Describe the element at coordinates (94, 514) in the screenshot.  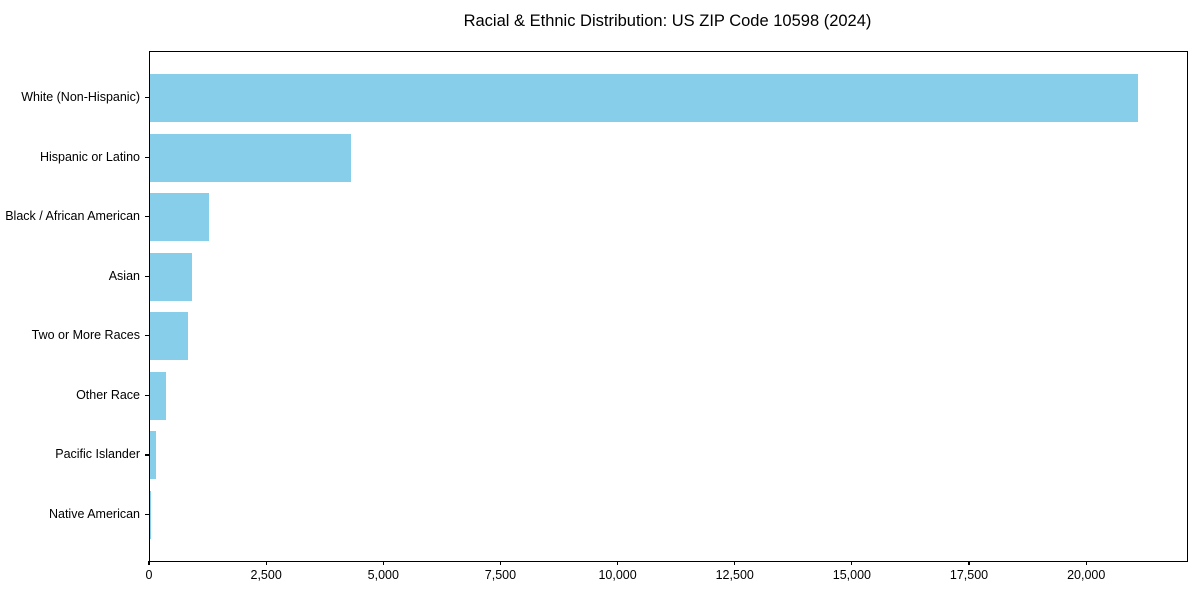
I see `y-tick-label: Native American` at that location.